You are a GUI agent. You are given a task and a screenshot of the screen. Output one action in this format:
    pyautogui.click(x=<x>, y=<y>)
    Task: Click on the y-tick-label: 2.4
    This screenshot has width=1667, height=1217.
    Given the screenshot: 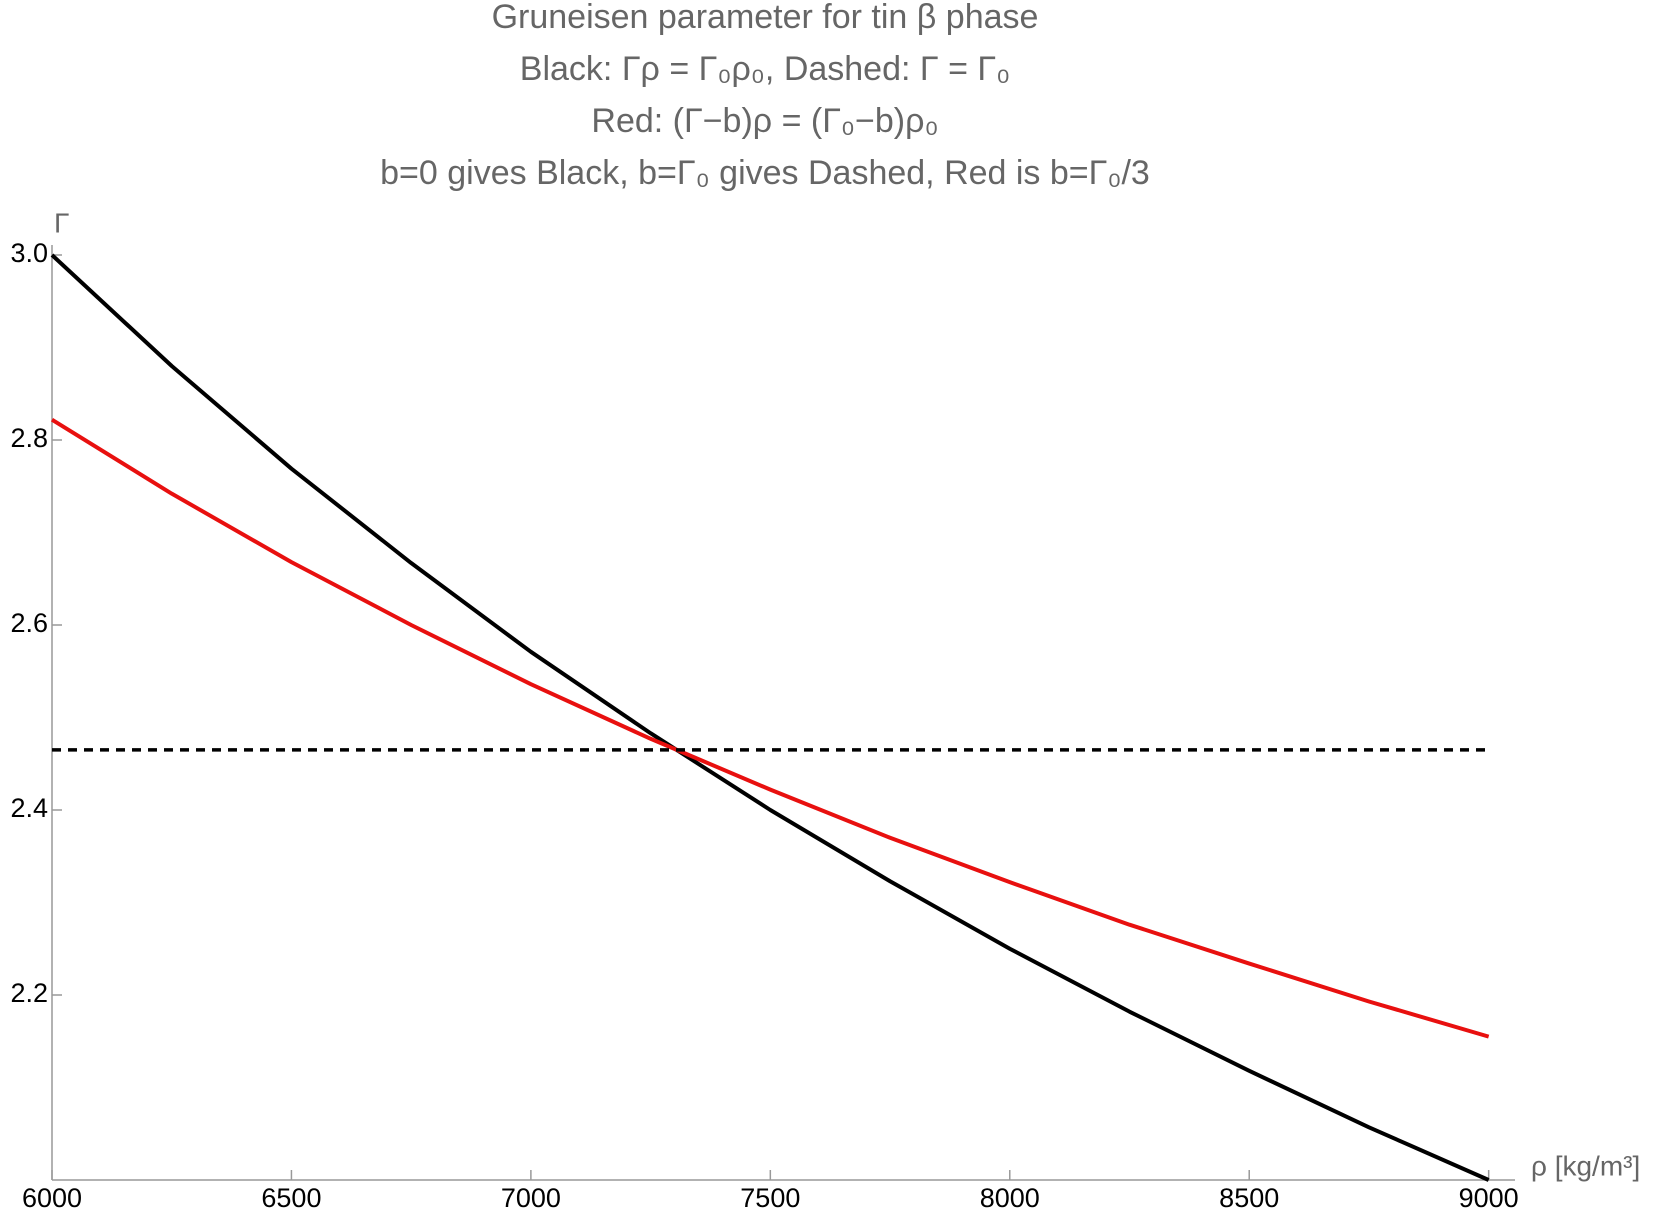 What is the action you would take?
    pyautogui.click(x=29, y=808)
    